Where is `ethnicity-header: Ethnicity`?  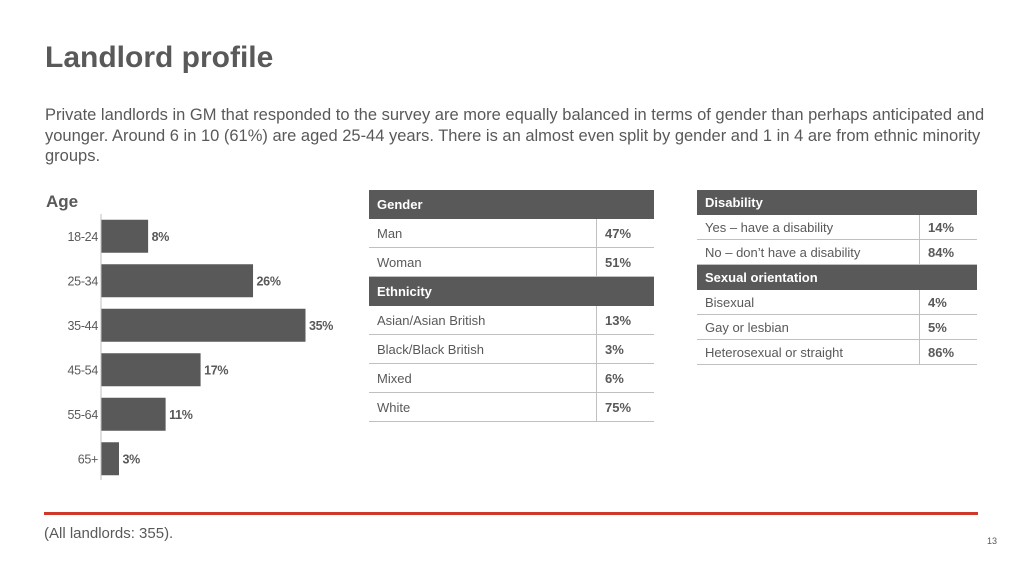
ethnicity-header: Ethnicity is located at coordinates (511, 291).